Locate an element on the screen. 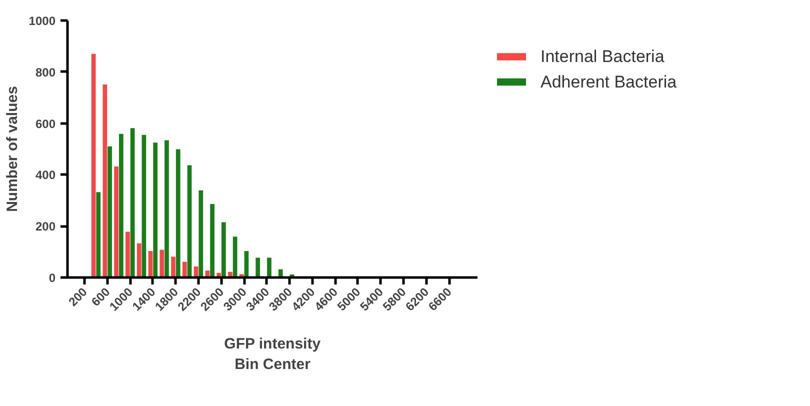 The image size is (810, 406). legend-label: Adherent Bacteria is located at coordinates (609, 82).